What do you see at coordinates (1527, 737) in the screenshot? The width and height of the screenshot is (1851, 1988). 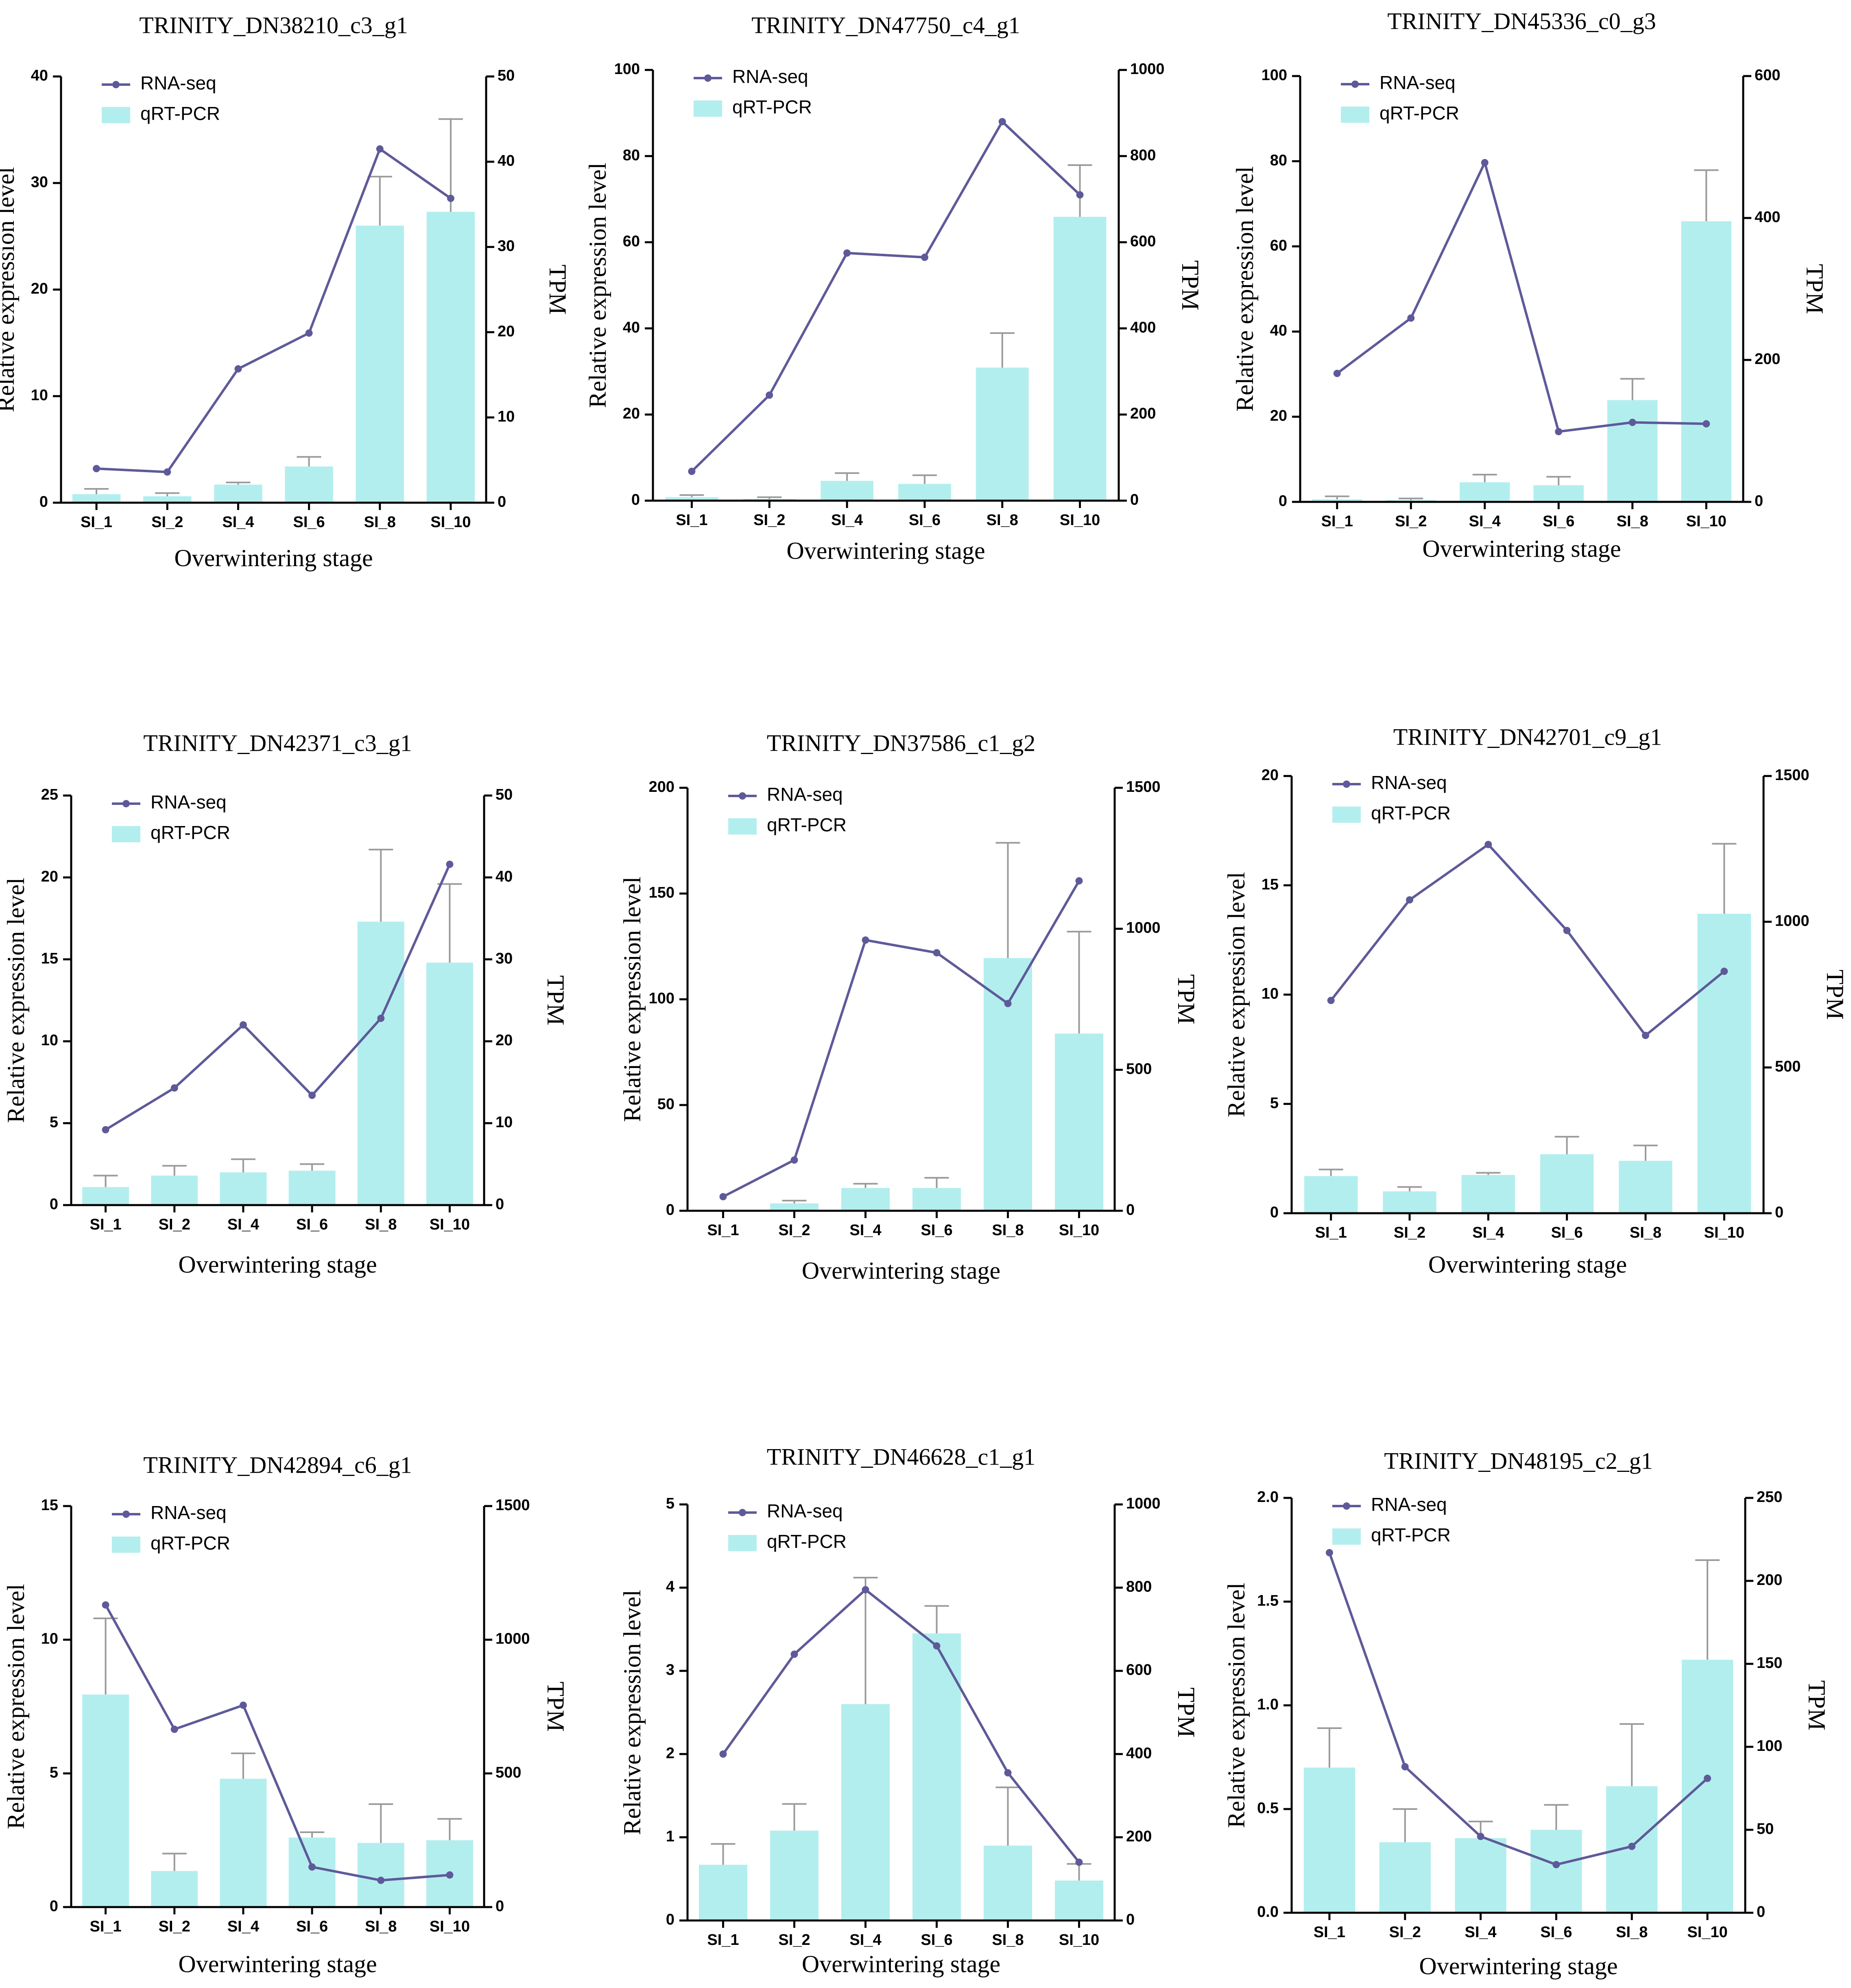 I see `chart-title: TRINITY_DN42701_c9_g1` at bounding box center [1527, 737].